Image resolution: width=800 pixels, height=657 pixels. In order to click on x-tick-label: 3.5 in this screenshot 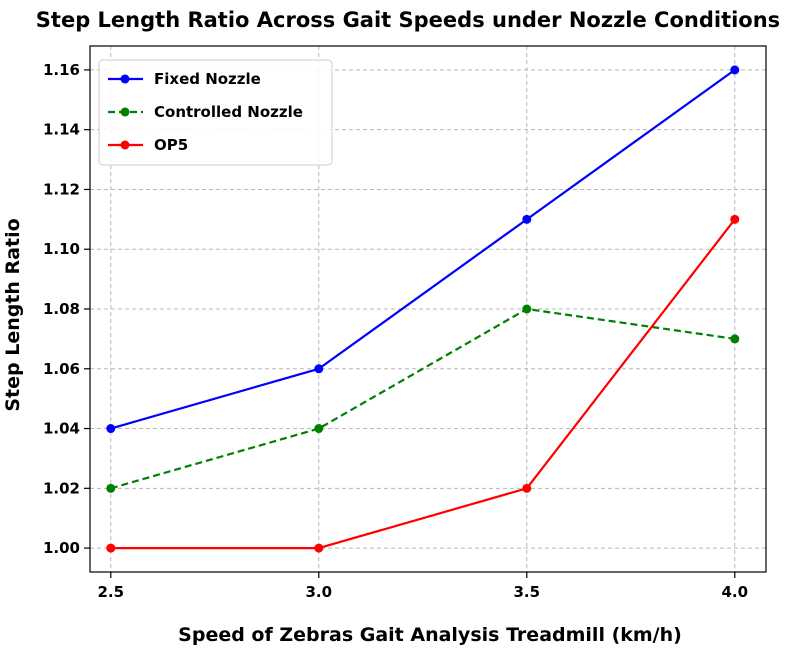, I will do `click(527, 592)`.